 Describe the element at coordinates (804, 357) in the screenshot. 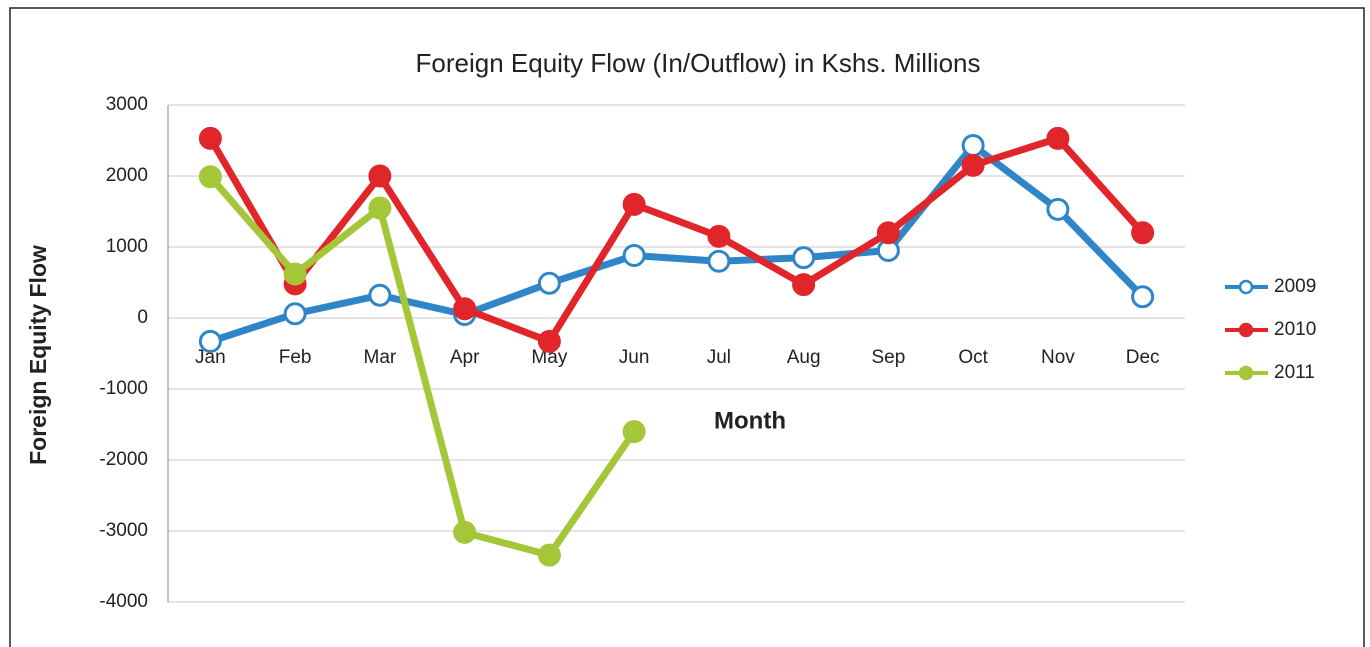

I see `x-tick-label: Aug` at that location.